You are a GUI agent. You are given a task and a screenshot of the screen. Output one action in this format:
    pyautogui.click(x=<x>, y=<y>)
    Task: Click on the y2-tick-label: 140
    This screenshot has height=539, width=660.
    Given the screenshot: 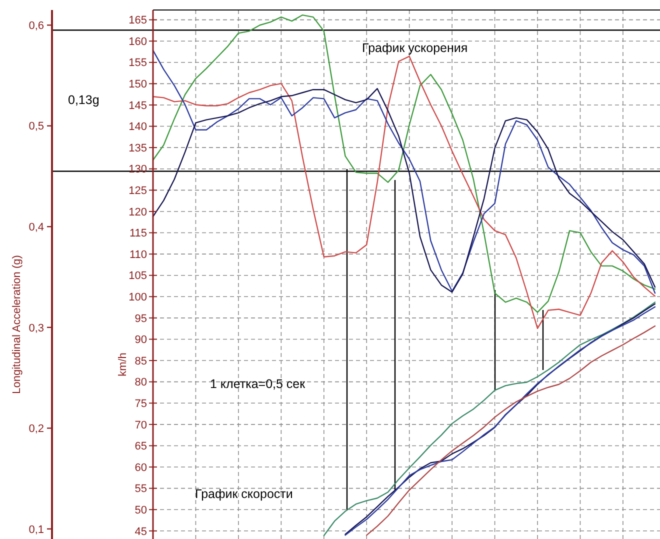 What is the action you would take?
    pyautogui.click(x=137, y=127)
    